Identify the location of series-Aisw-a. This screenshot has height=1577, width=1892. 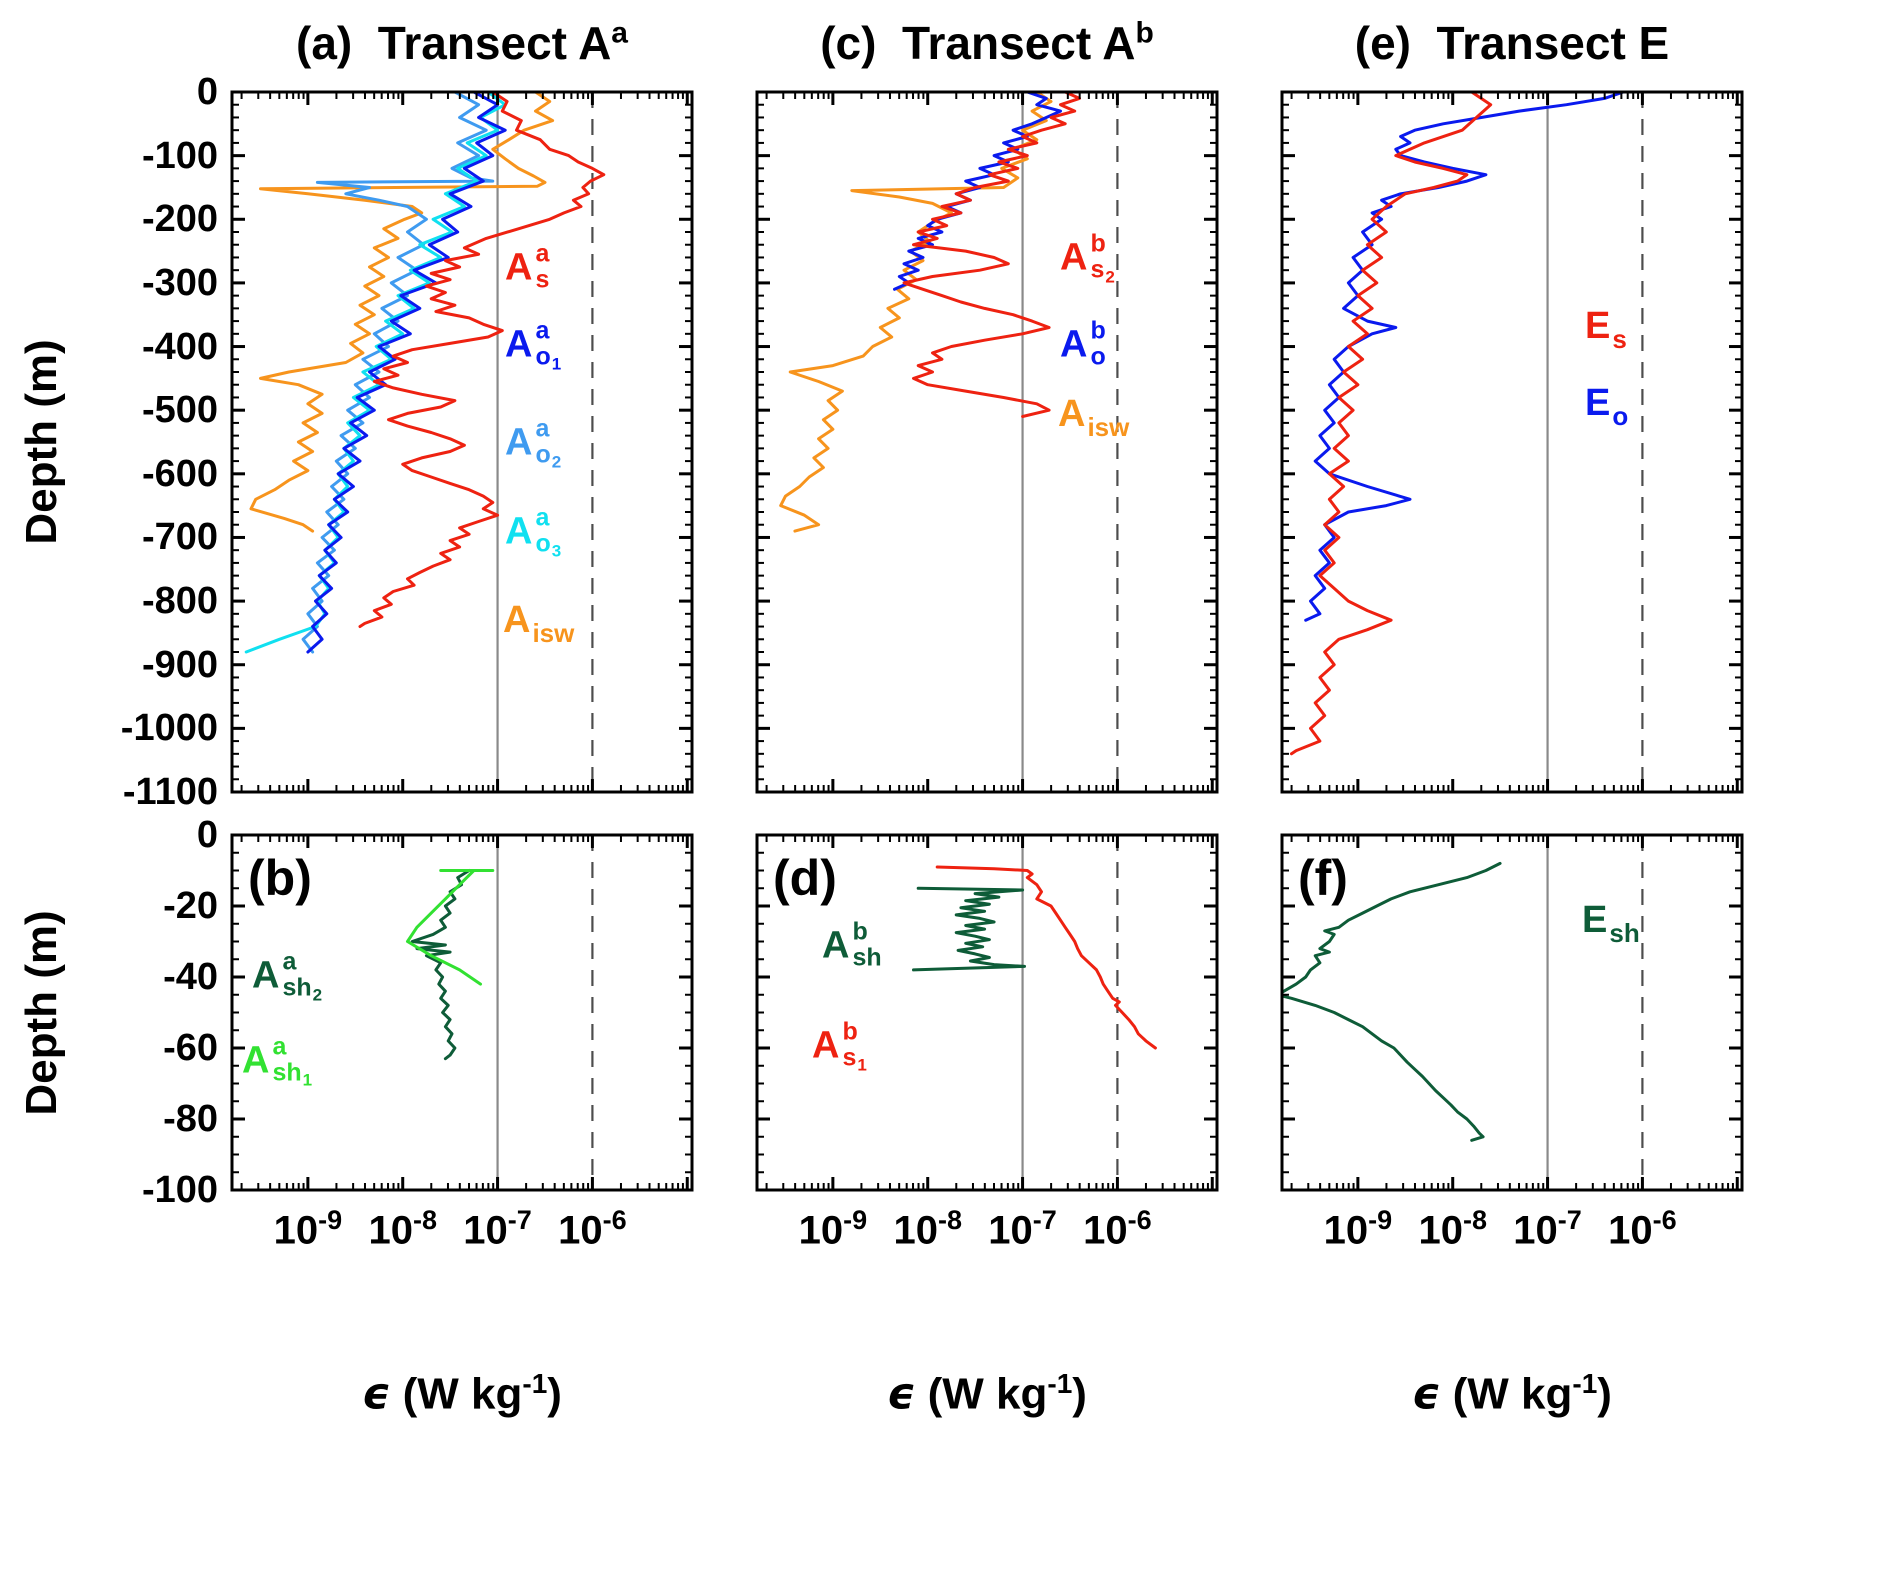
(402, 312).